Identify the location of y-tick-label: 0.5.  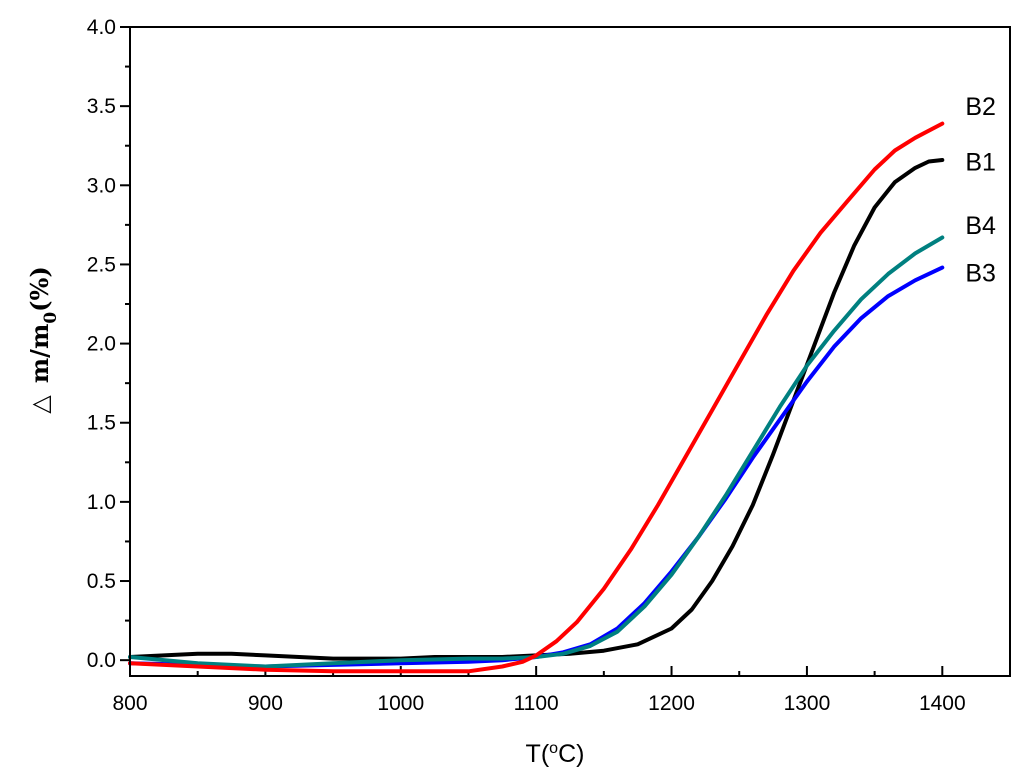
(101, 581).